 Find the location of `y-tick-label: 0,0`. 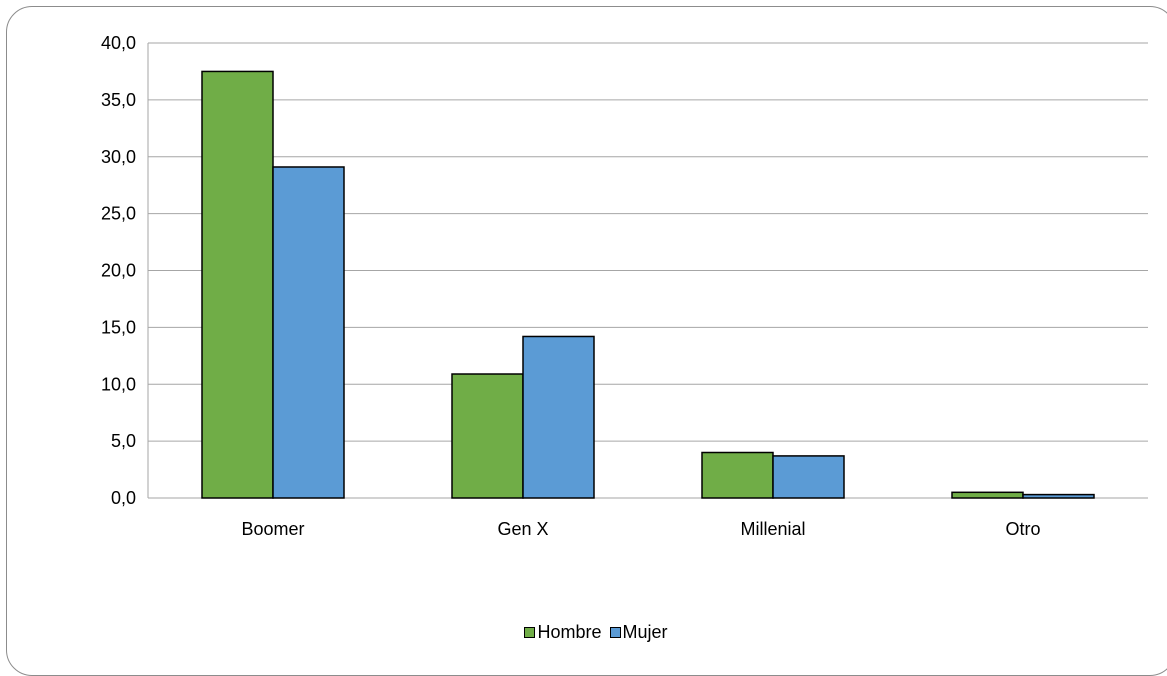

y-tick-label: 0,0 is located at coordinates (123, 498).